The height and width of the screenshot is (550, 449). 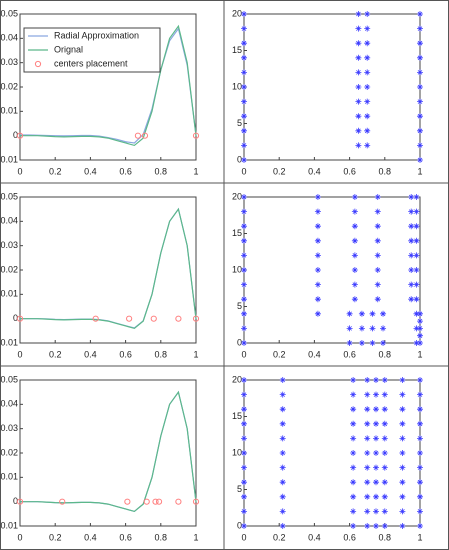 I want to click on y-tick-label: 0.02, so click(x=9, y=86).